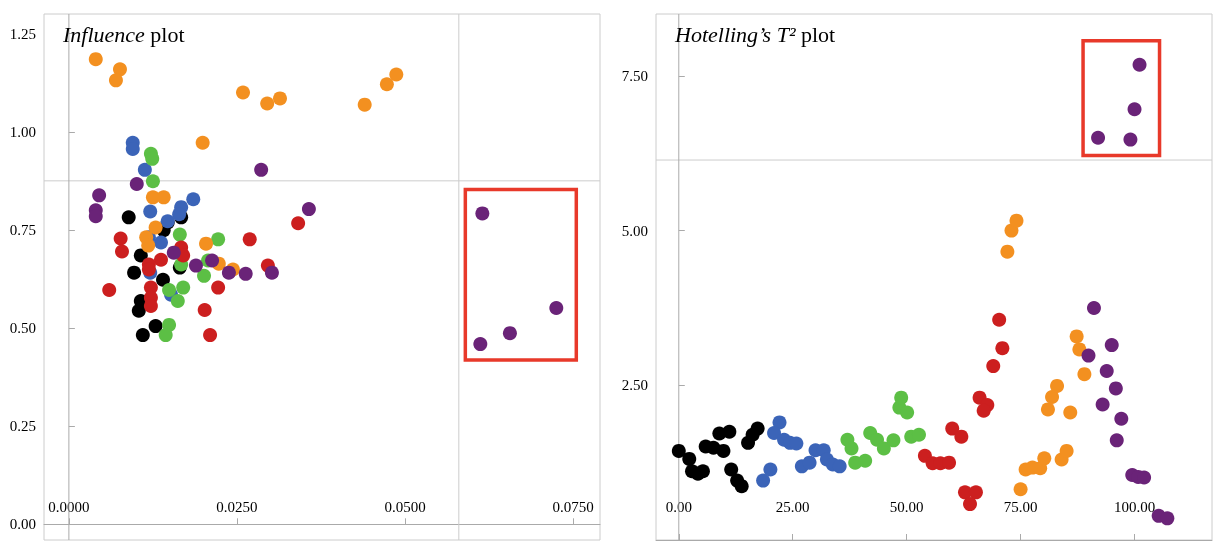 This screenshot has width=1216, height=542. What do you see at coordinates (1020, 506) in the screenshot?
I see `x-tick-label: 75.00` at bounding box center [1020, 506].